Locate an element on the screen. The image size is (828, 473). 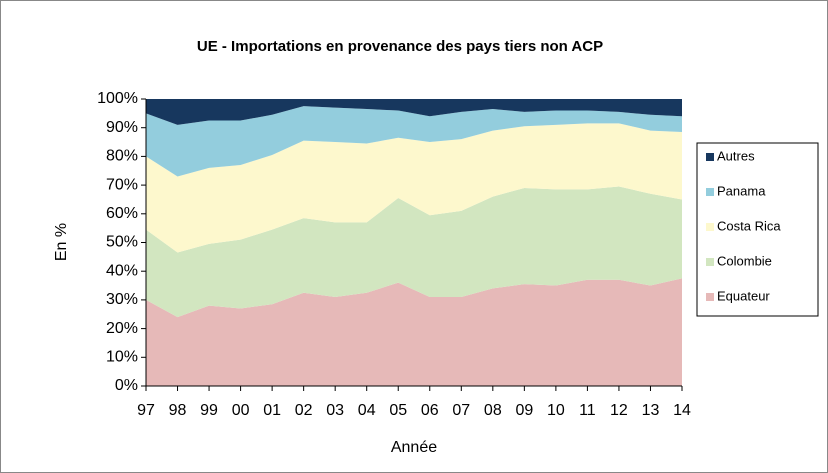
legend-box is located at coordinates (757, 229).